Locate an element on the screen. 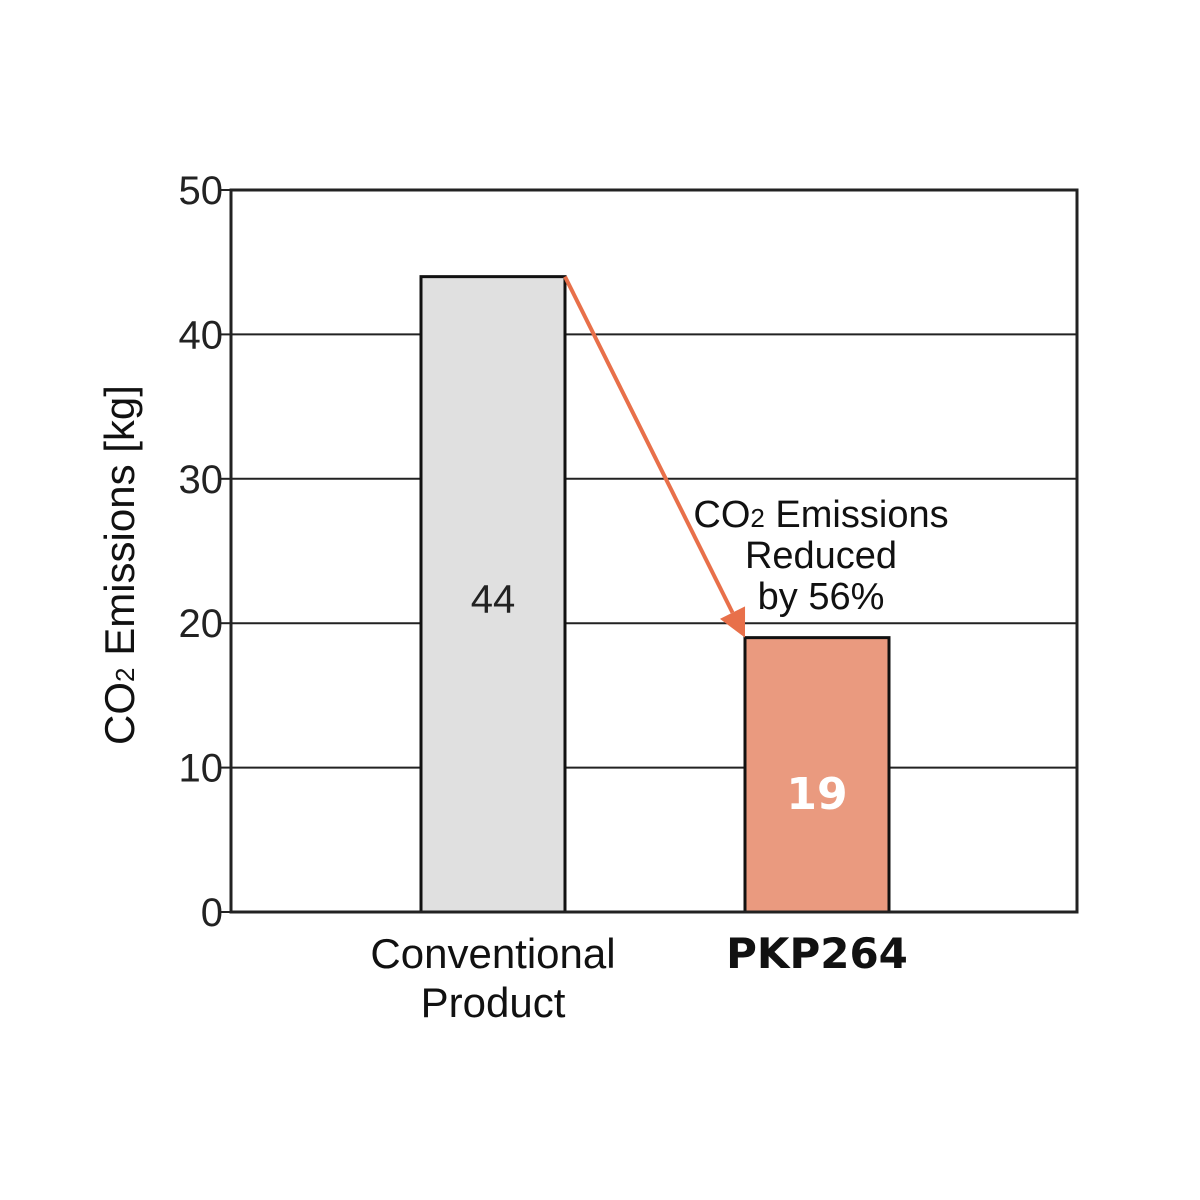 This screenshot has width=1200, height=1200. bar-value-label-1: 19 is located at coordinates (816, 794).